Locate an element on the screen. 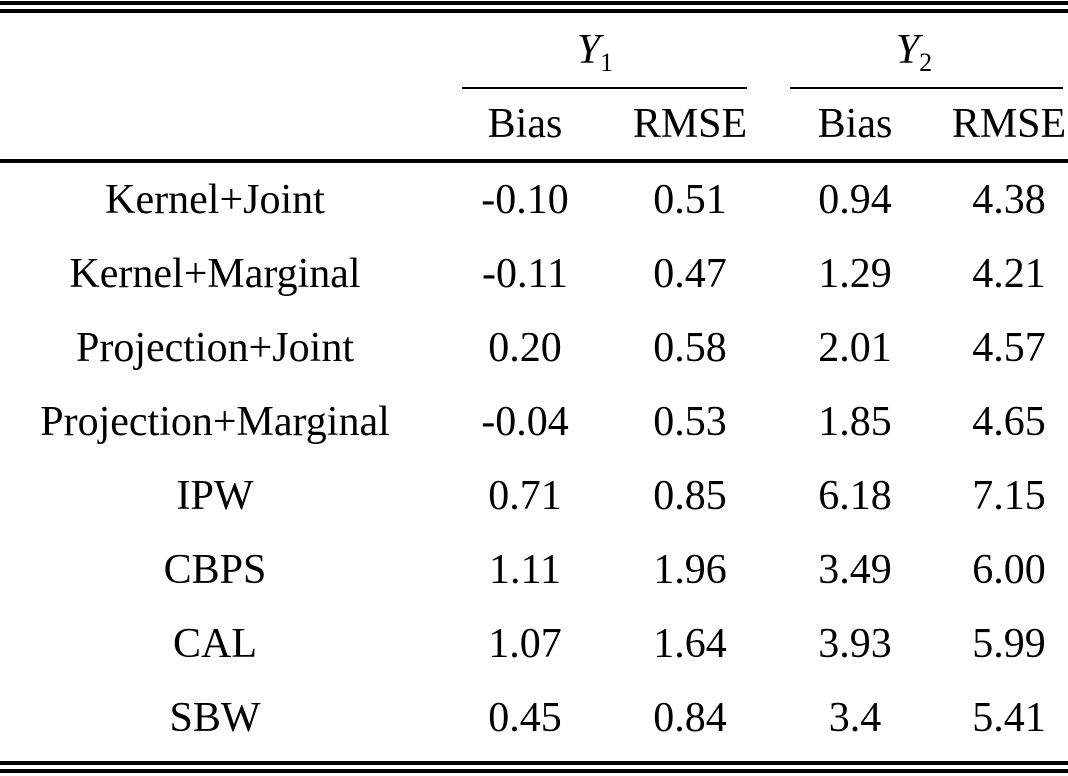  cmidrule-row is located at coordinates (534, 88).